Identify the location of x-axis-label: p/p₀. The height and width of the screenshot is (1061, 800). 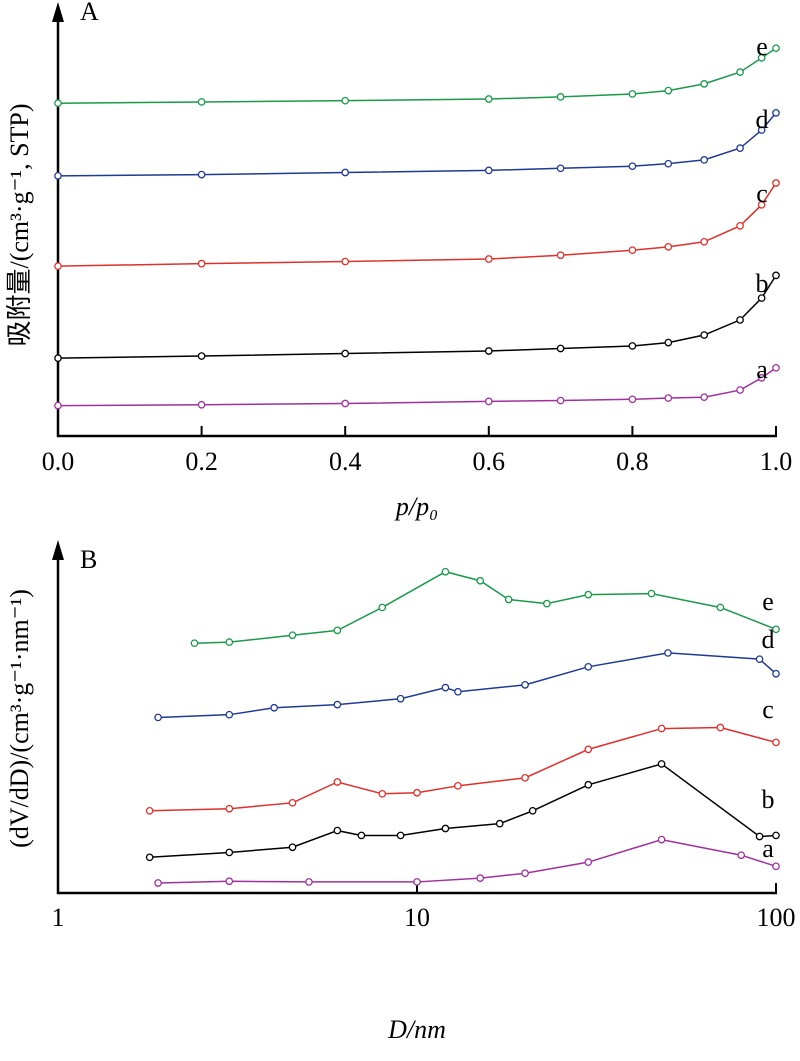
(416, 506).